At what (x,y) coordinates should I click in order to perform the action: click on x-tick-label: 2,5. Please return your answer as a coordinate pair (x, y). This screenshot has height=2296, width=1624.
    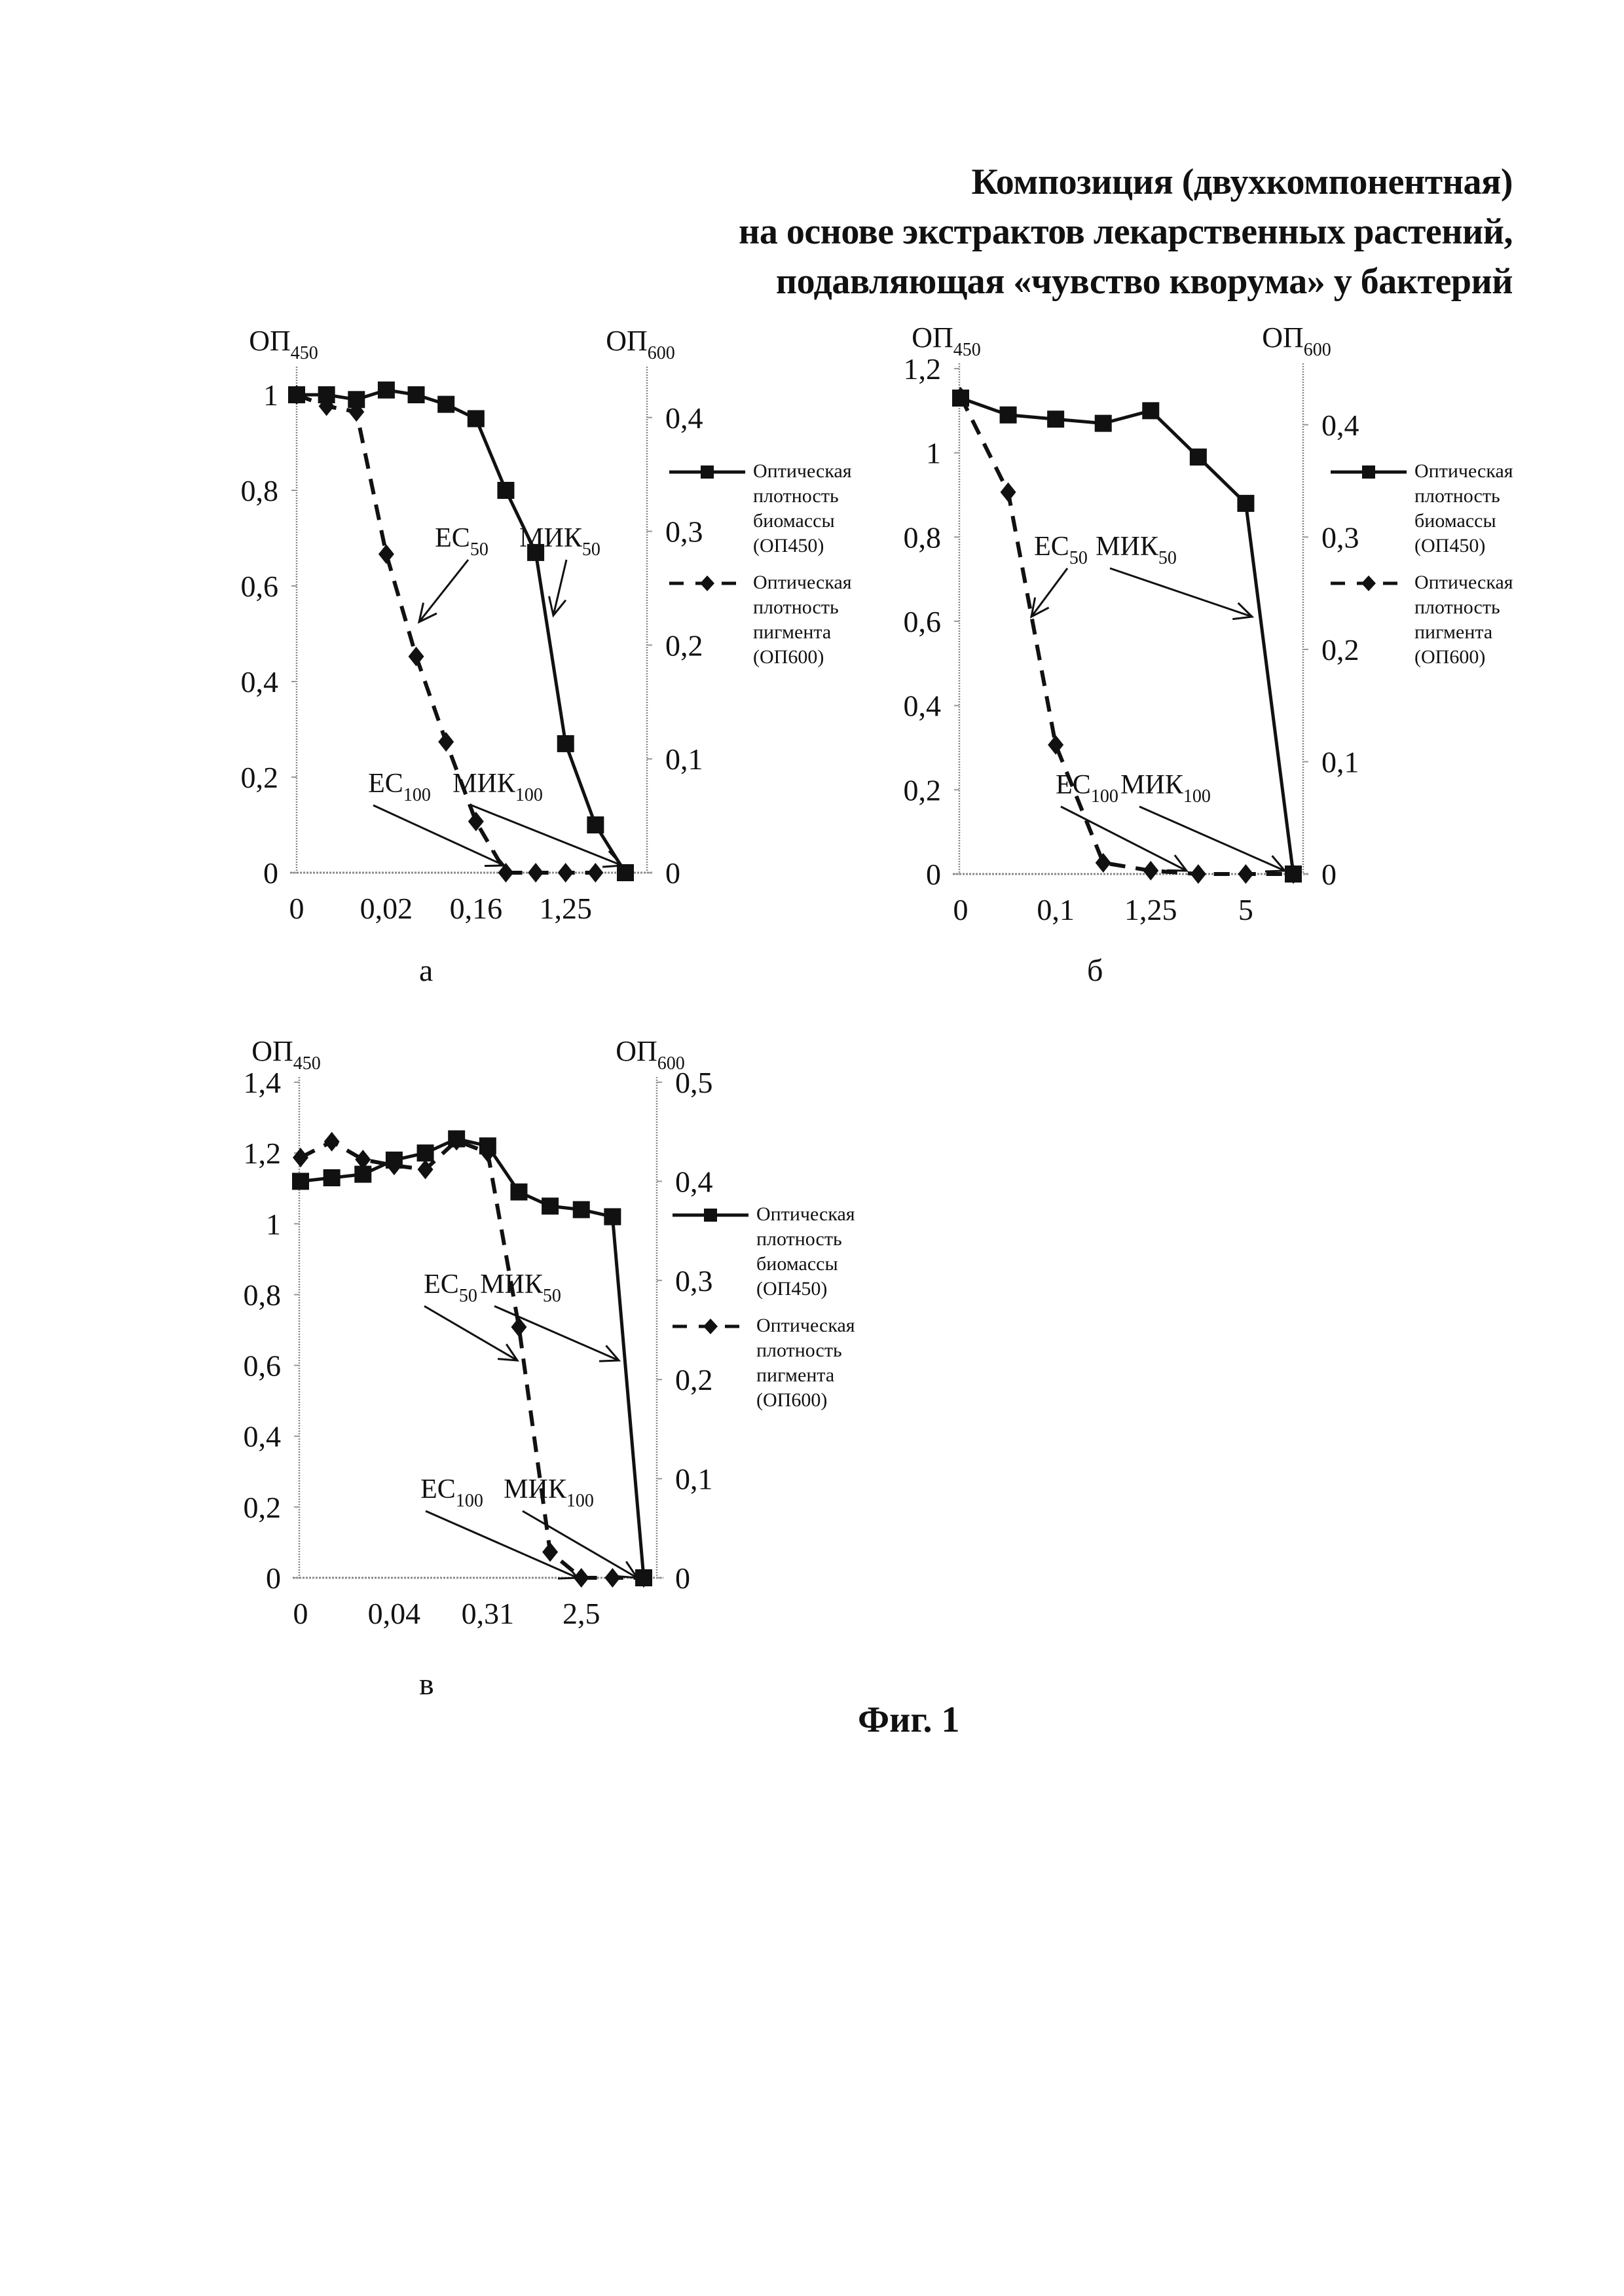
    Looking at the image, I should click on (581, 1613).